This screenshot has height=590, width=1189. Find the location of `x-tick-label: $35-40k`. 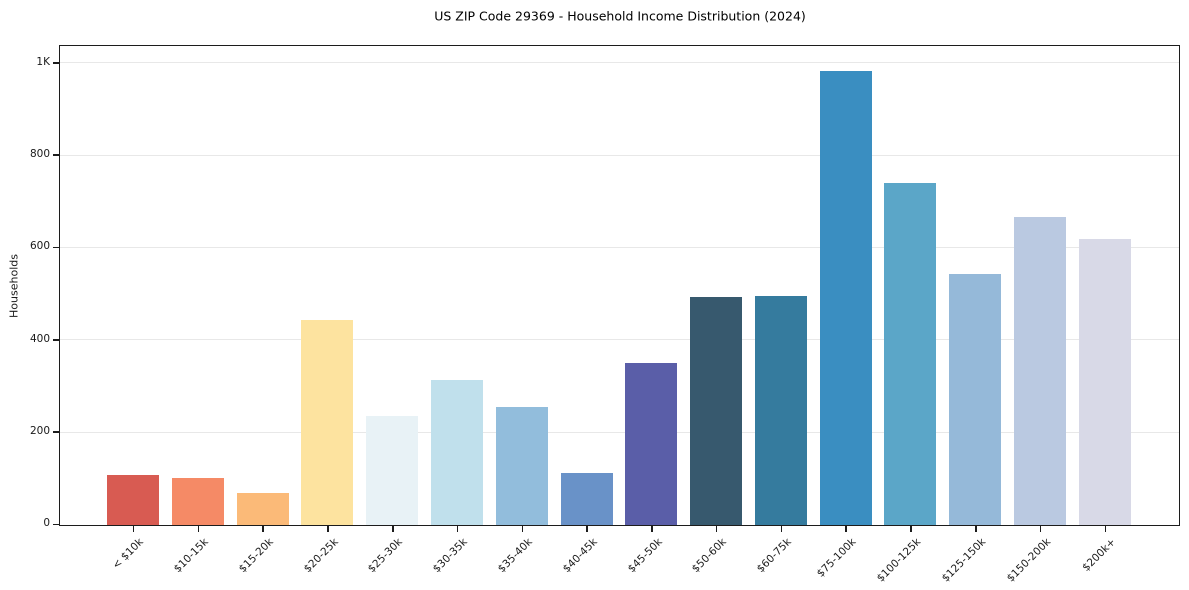

x-tick-label: $35-40k is located at coordinates (515, 556).